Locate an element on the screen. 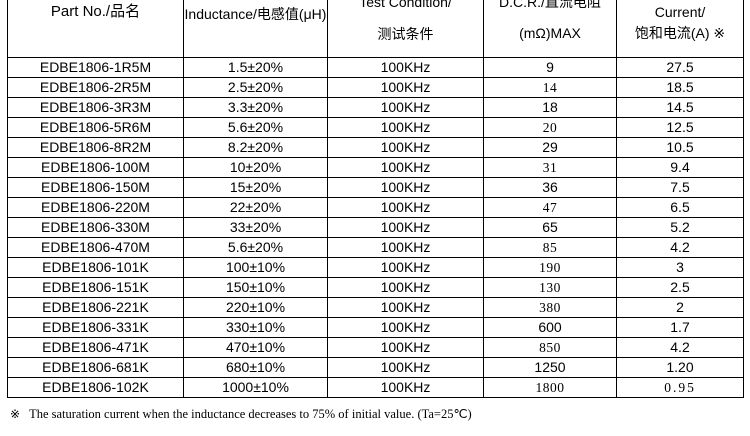 This screenshot has width=750, height=436. inductance-cell: 330±10% is located at coordinates (255, 327).